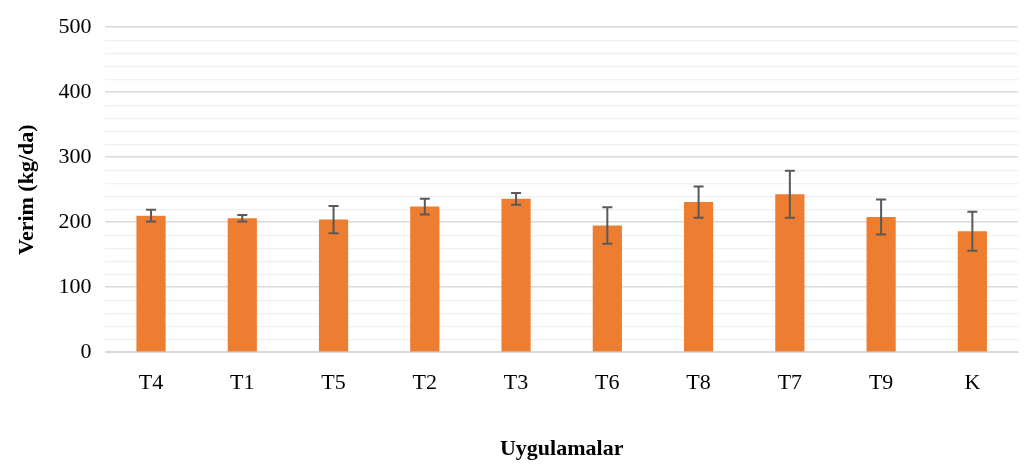 The height and width of the screenshot is (467, 1036). I want to click on x-tick-label: T1, so click(242, 382).